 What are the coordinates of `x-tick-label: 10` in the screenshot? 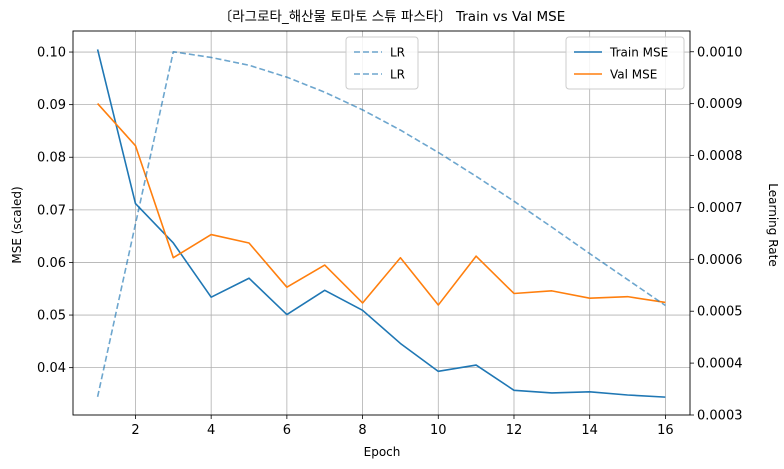 It's located at (438, 430).